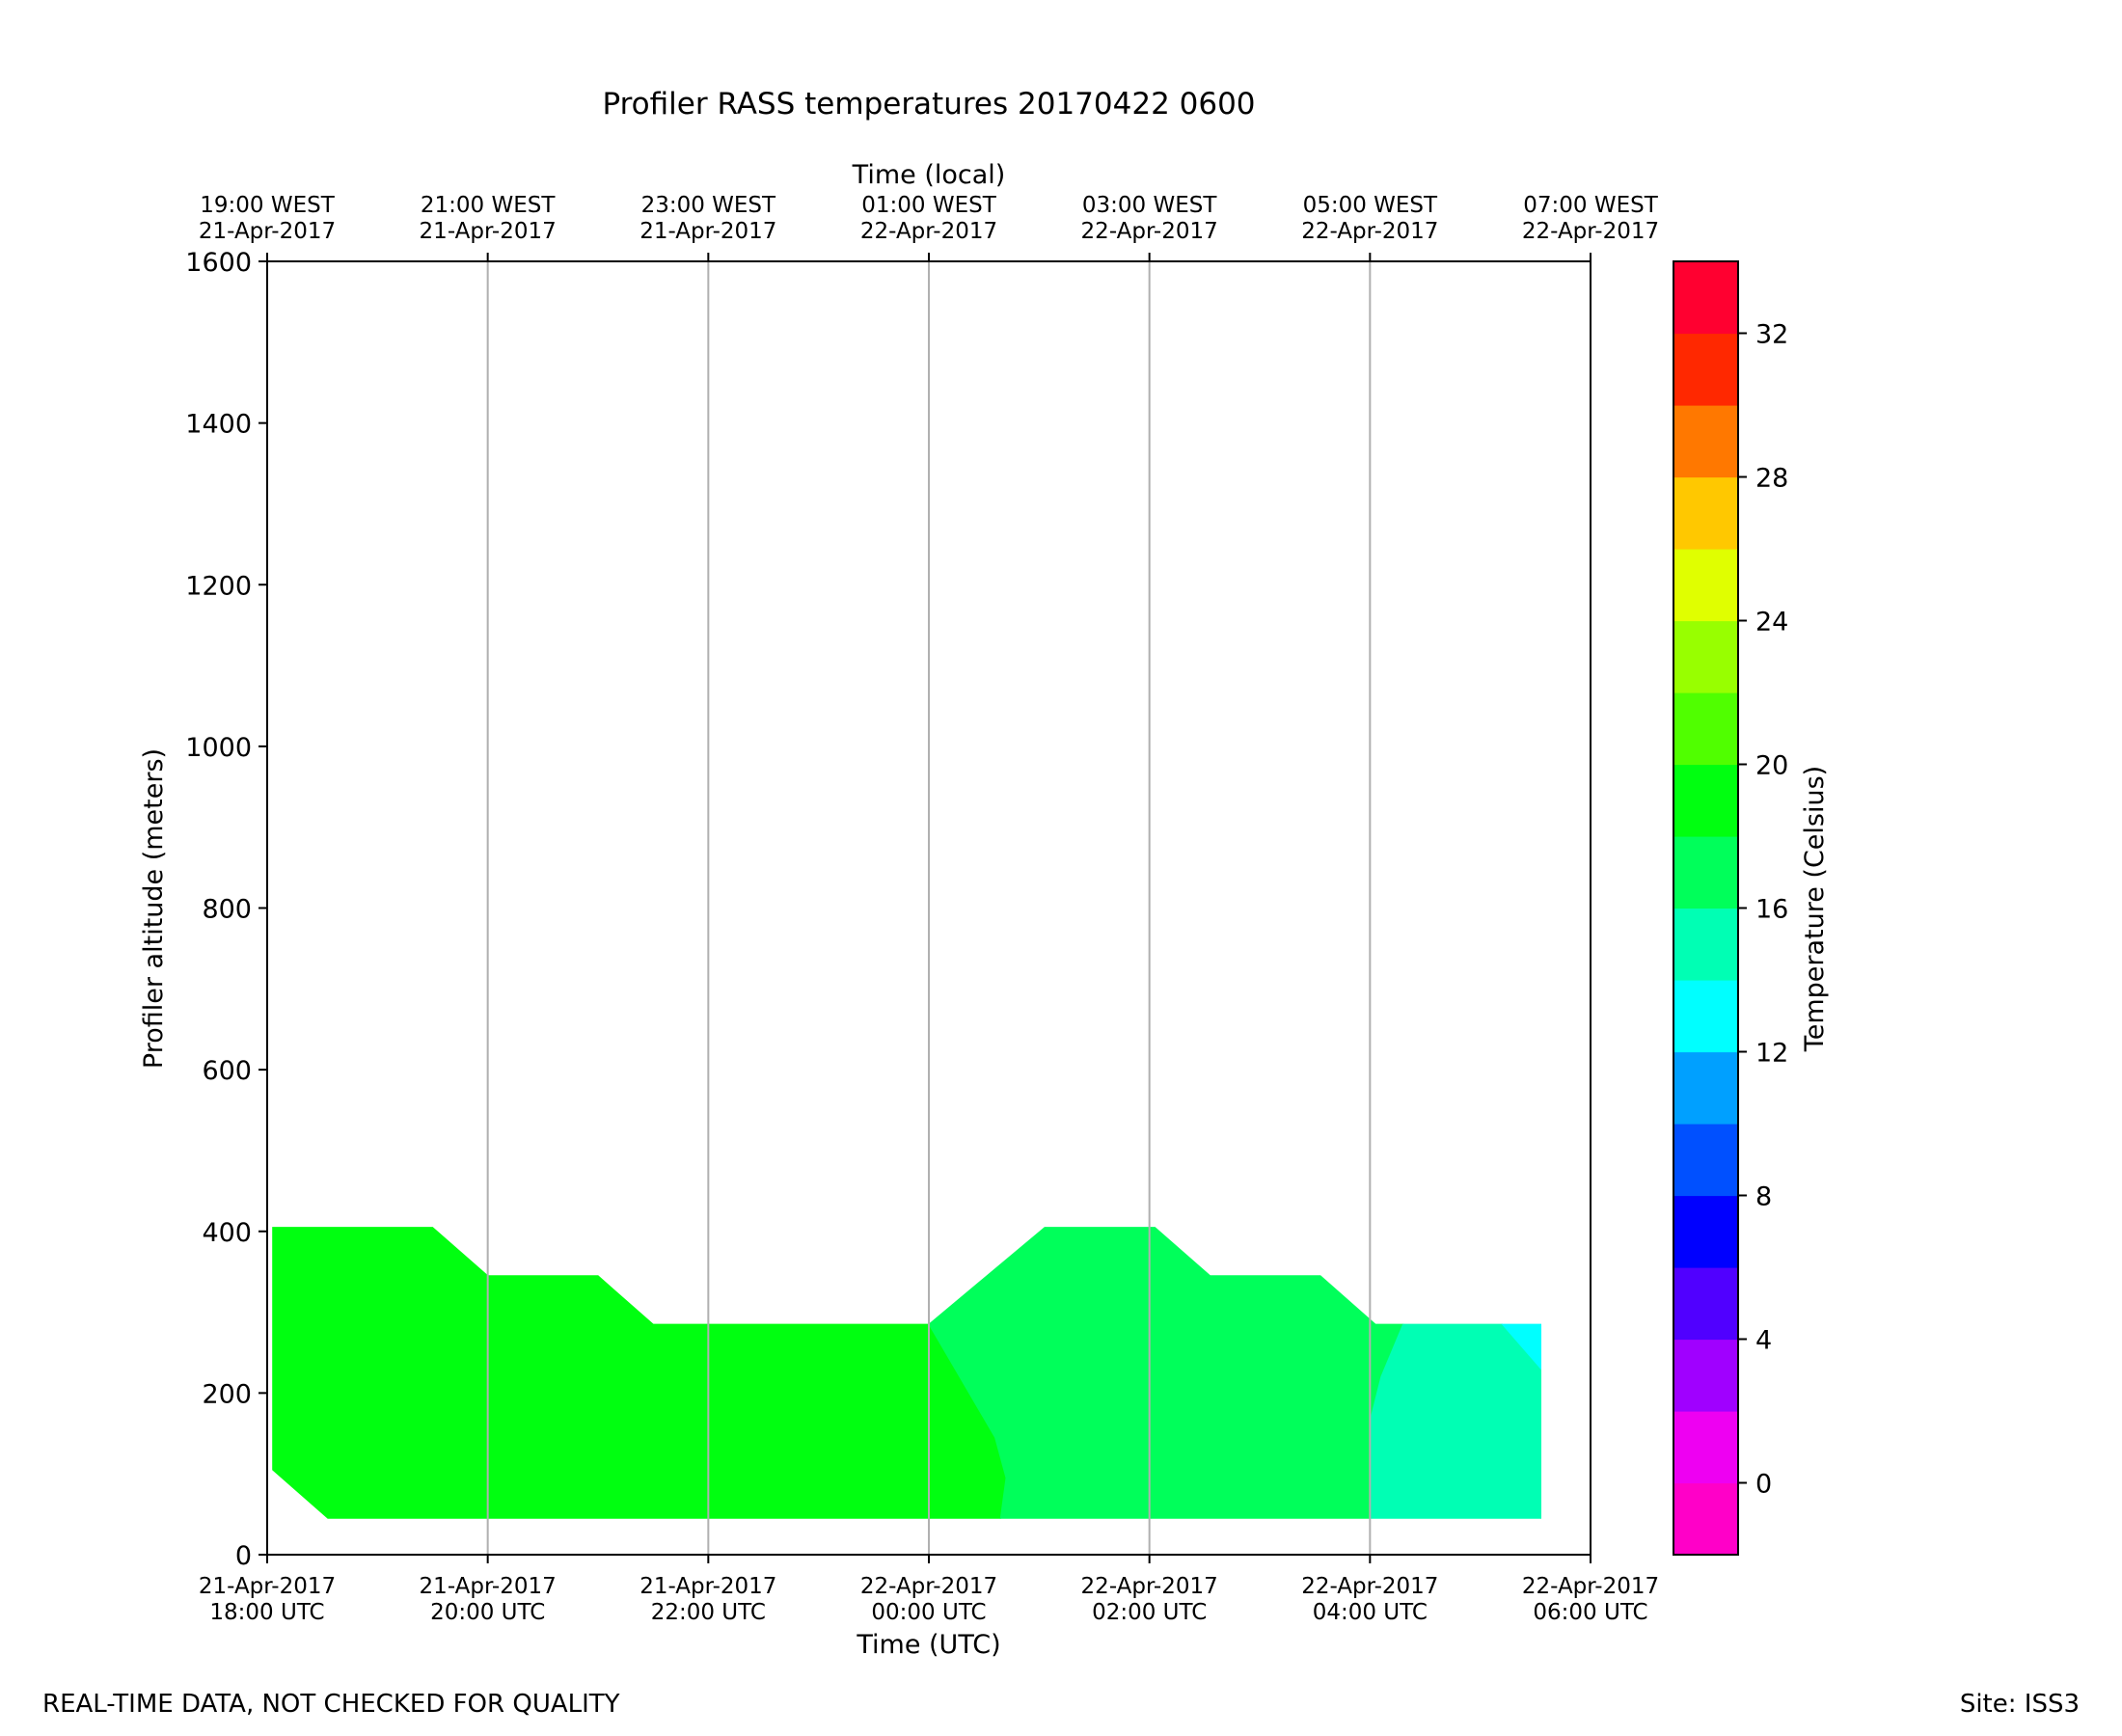 Image resolution: width=2122 pixels, height=1736 pixels. What do you see at coordinates (268, 1586) in the screenshot?
I see `x-tick-bottom-date-0: 21-Apr-2017` at bounding box center [268, 1586].